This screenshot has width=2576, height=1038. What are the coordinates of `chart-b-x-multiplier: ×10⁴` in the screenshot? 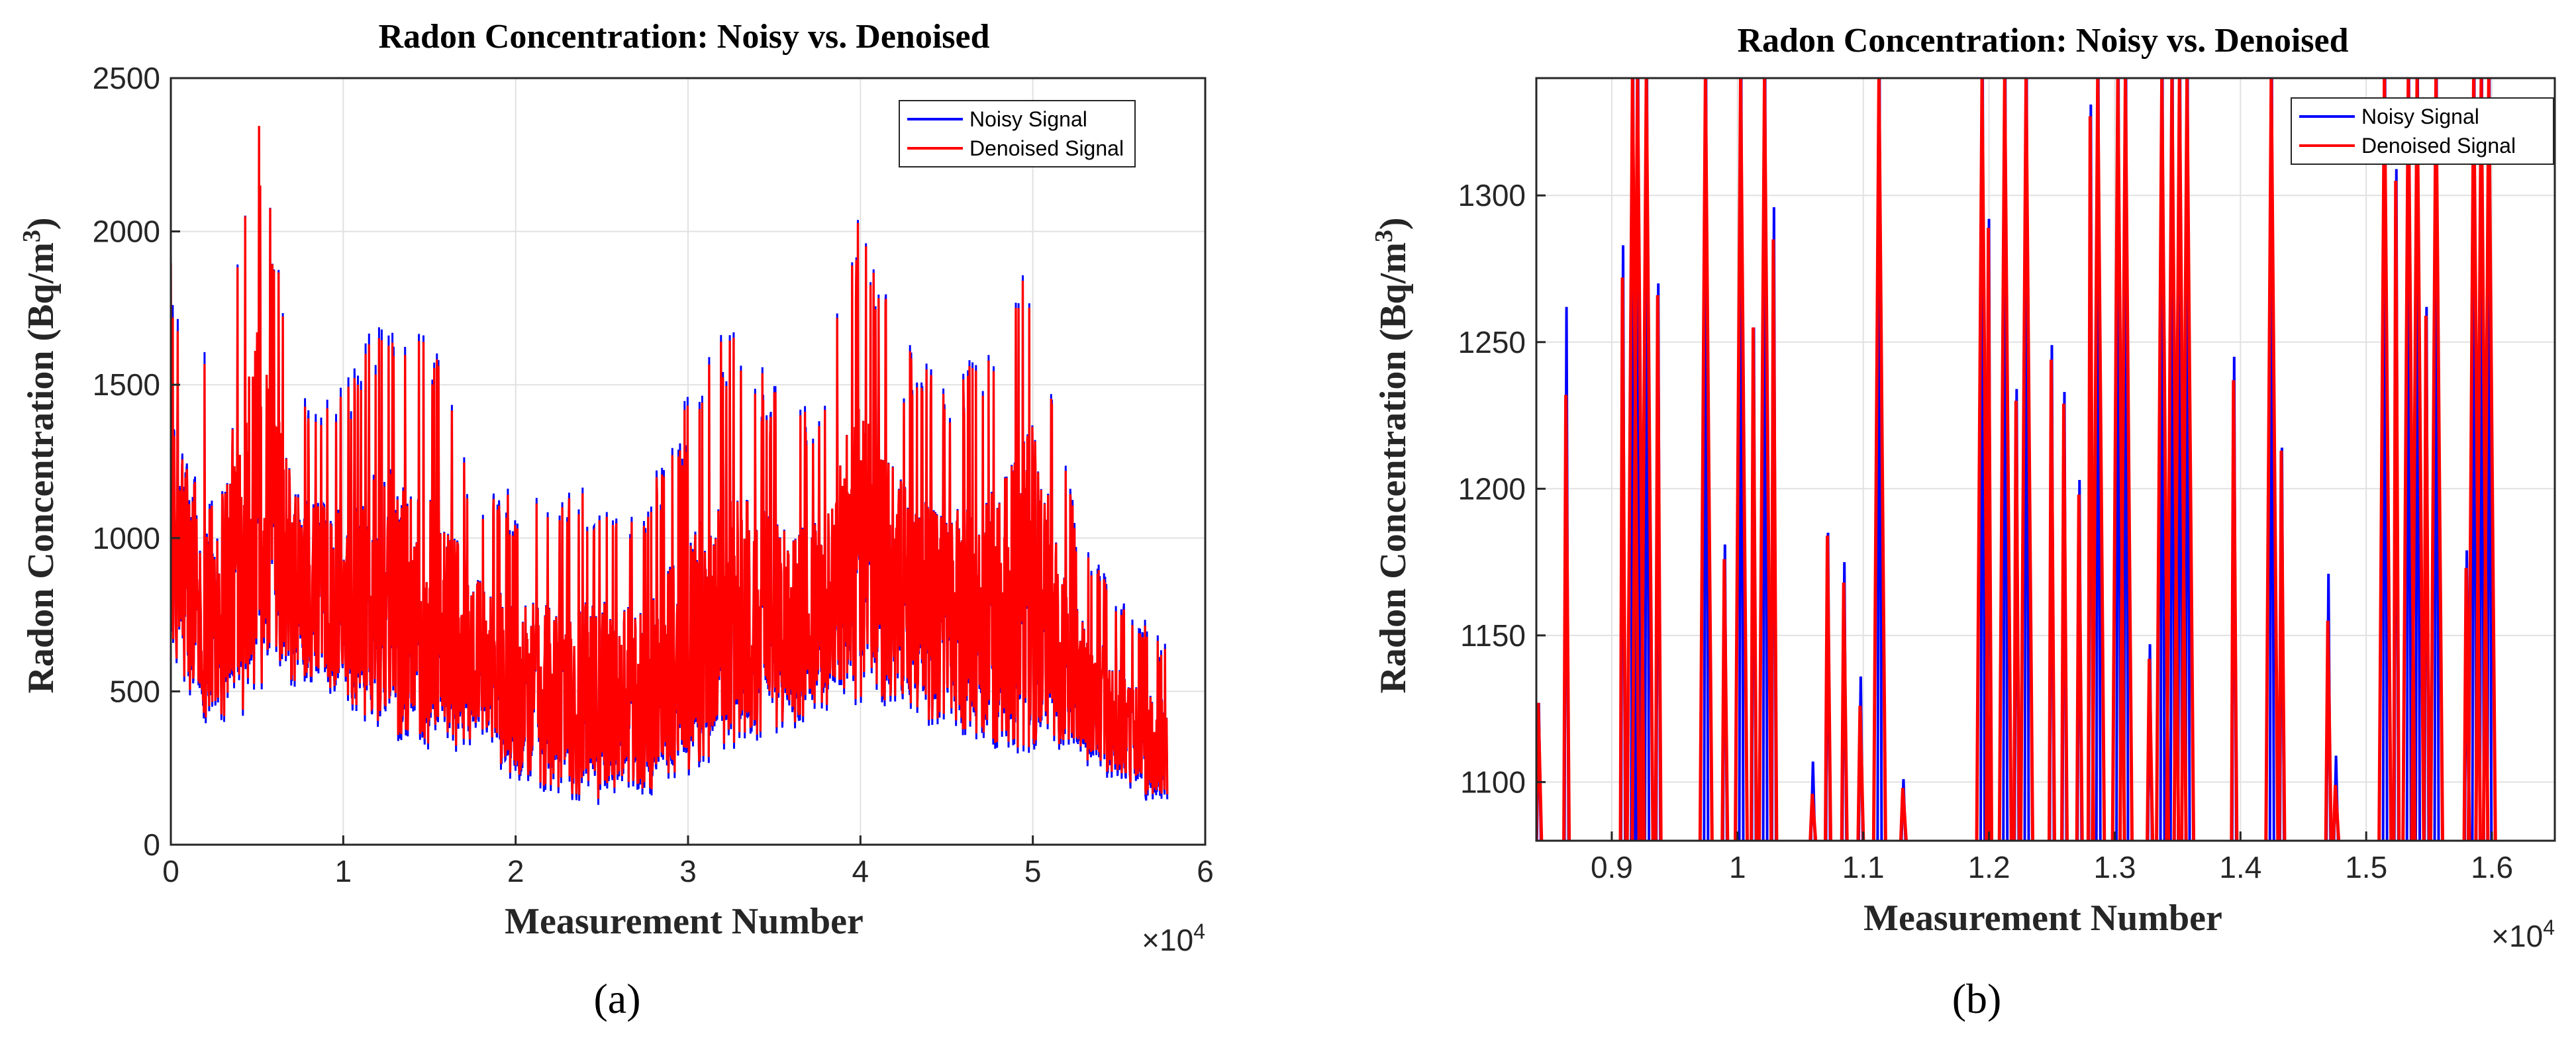 It's located at (2523, 934).